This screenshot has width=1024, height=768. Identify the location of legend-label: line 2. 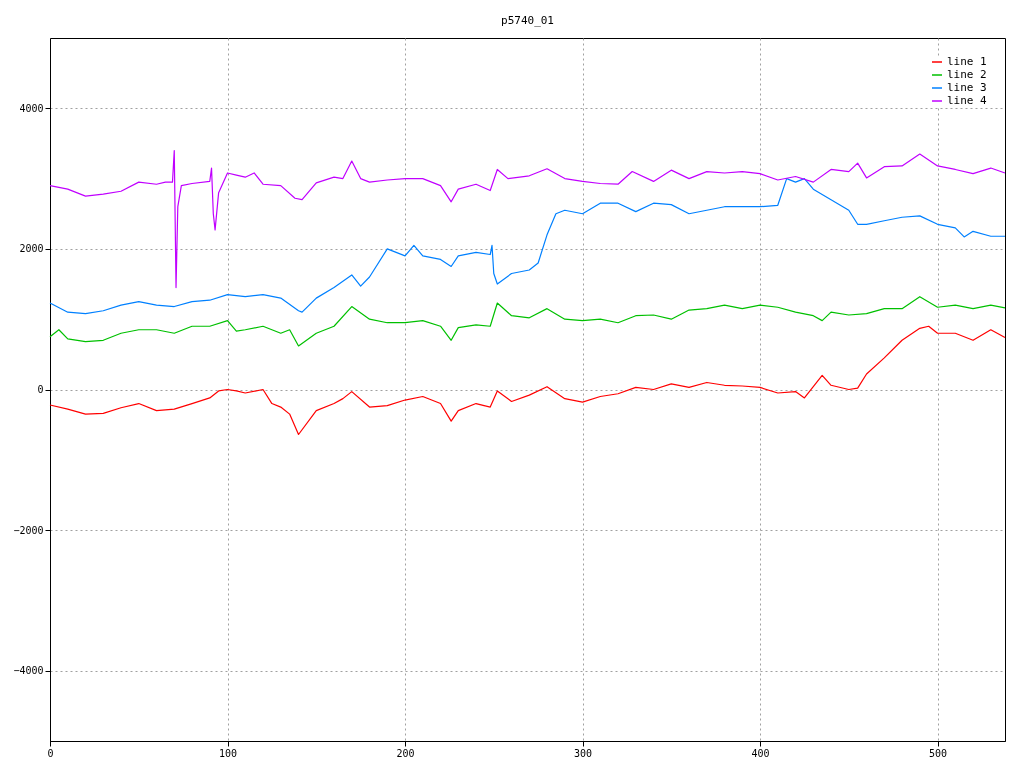
(967, 74).